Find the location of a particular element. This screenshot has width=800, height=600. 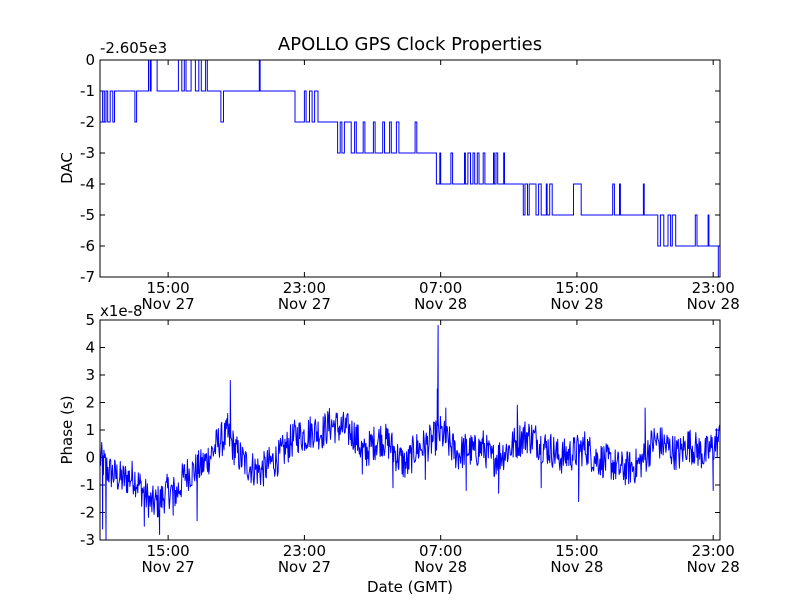

dac-ytick-label: 0 is located at coordinates (90, 60).